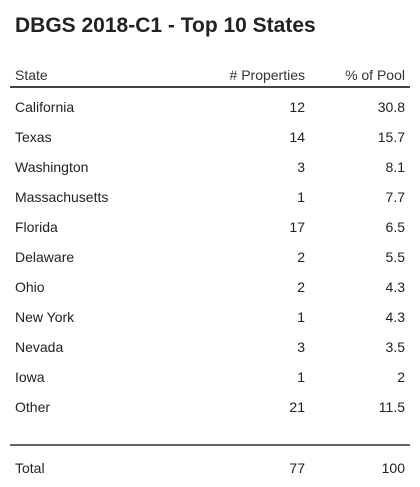  Describe the element at coordinates (30, 468) in the screenshot. I see `total-label: Total` at that location.